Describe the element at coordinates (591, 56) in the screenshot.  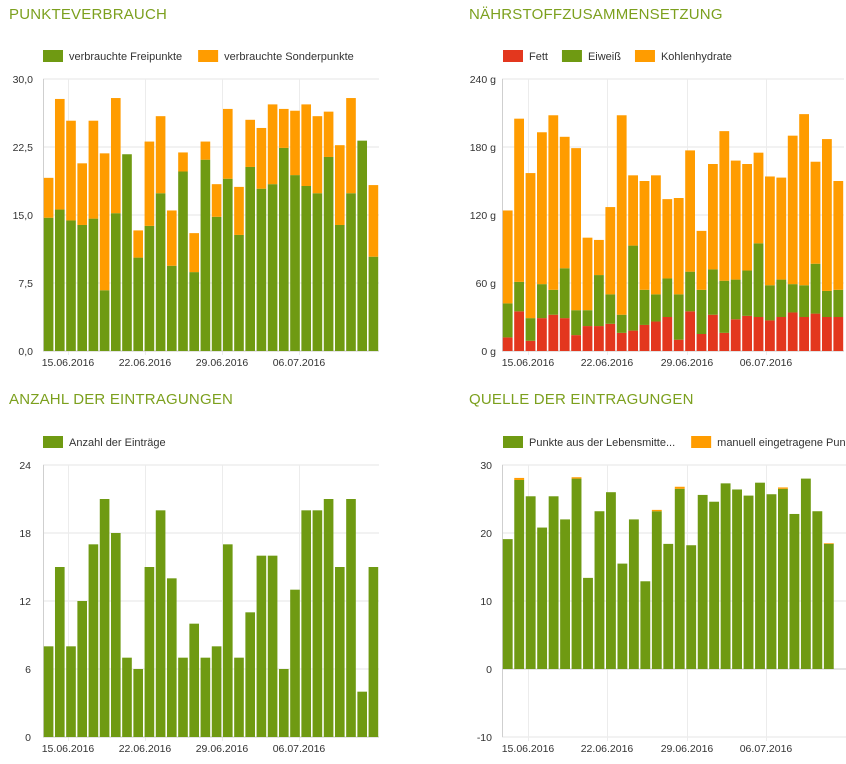
I see `legend-item: Eiweiß` at that location.